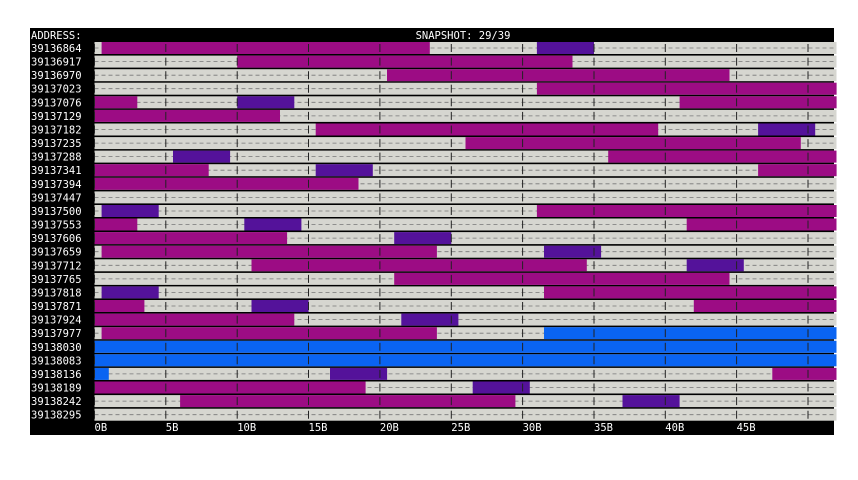  I want to click on address-row: 39137394, so click(434, 184).